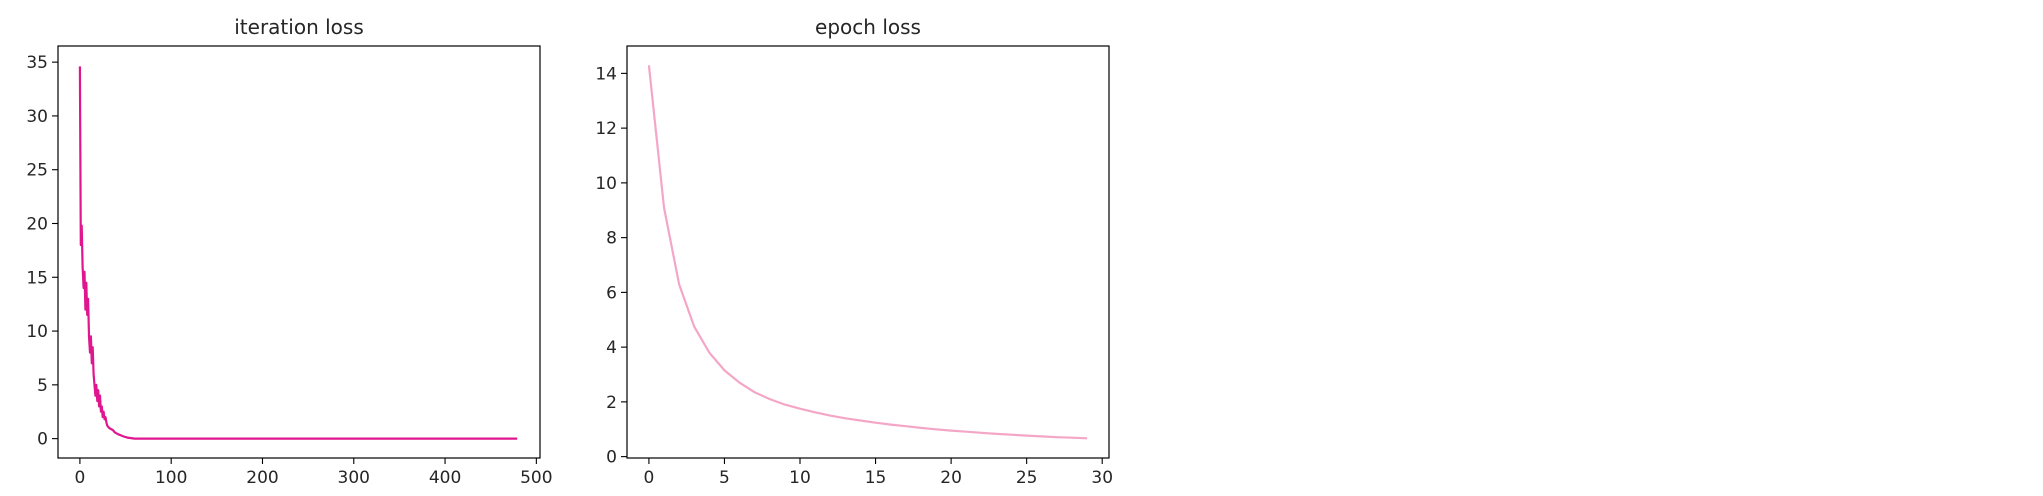 This screenshot has height=496, width=2043. What do you see at coordinates (171, 478) in the screenshot?
I see `x-tick-label: 100` at bounding box center [171, 478].